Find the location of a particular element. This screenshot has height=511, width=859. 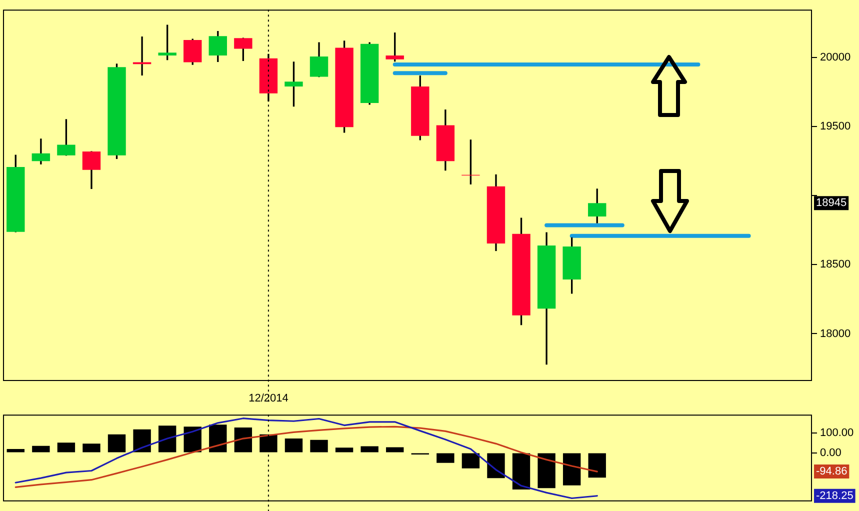

x-tick-label: 12/2014 is located at coordinates (268, 398).